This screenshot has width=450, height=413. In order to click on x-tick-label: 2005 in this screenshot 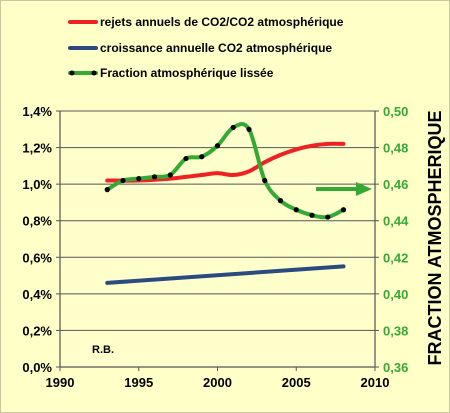, I will do `click(296, 382)`.